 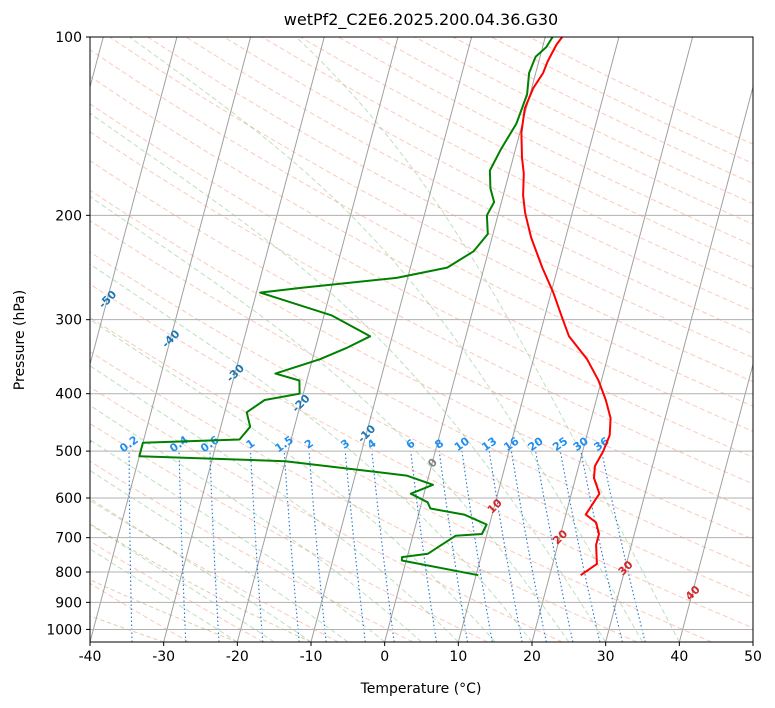 I want to click on y-tick-label: 600, so click(x=68, y=499).